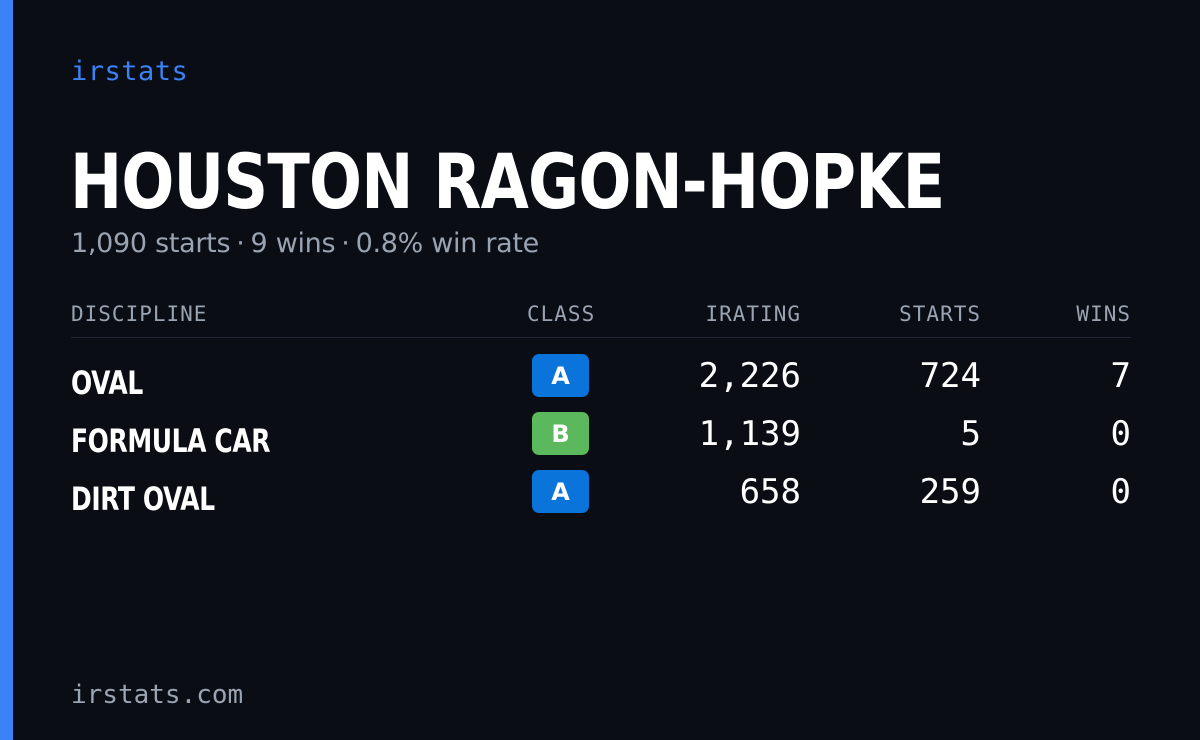 The image size is (1200, 740). I want to click on table-row: FORMULA CAR B 1,139 5 0, so click(601, 441).